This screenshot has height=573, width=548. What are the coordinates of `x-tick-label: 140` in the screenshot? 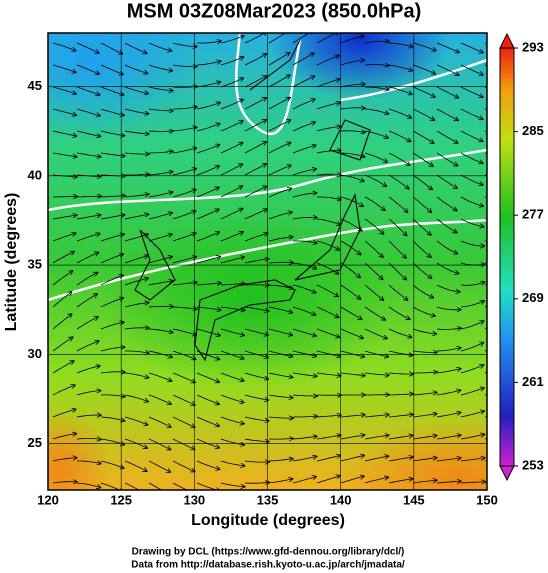 It's located at (341, 499).